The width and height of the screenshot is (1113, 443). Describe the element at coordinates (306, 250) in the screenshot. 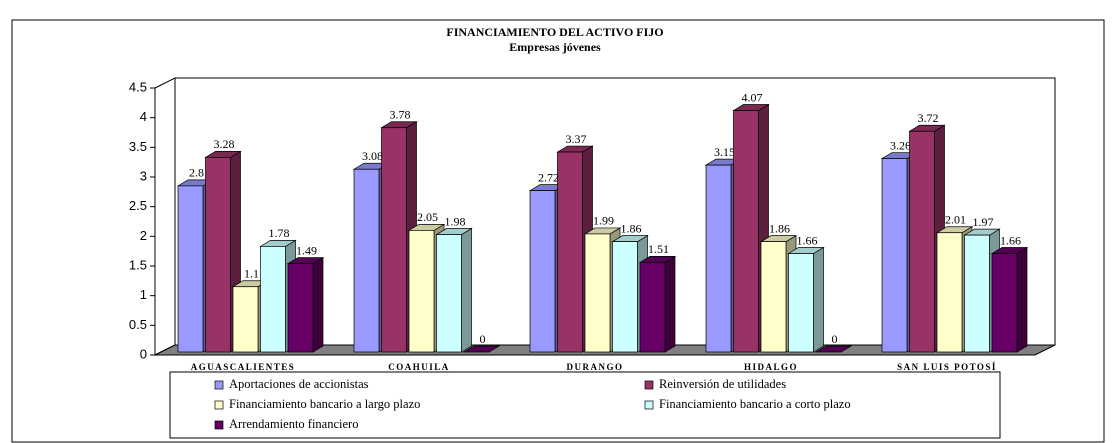

I see `data-label: 1.49` at that location.